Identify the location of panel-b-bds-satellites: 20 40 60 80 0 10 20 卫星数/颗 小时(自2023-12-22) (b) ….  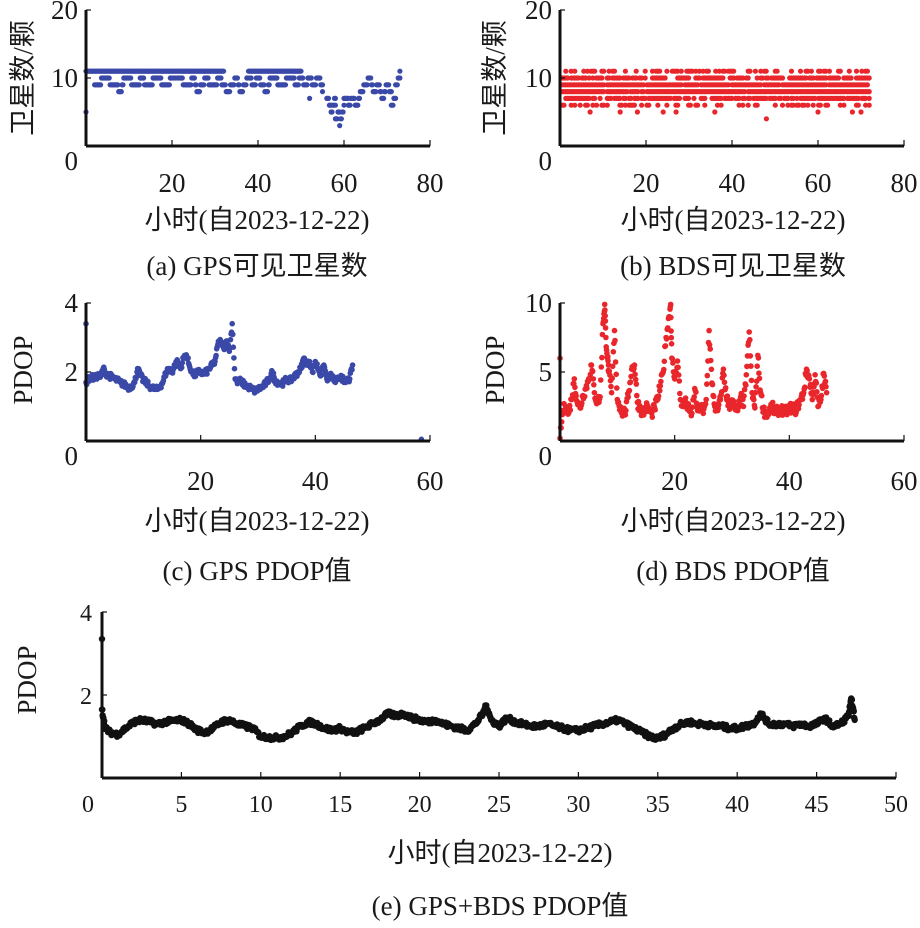
(699, 140).